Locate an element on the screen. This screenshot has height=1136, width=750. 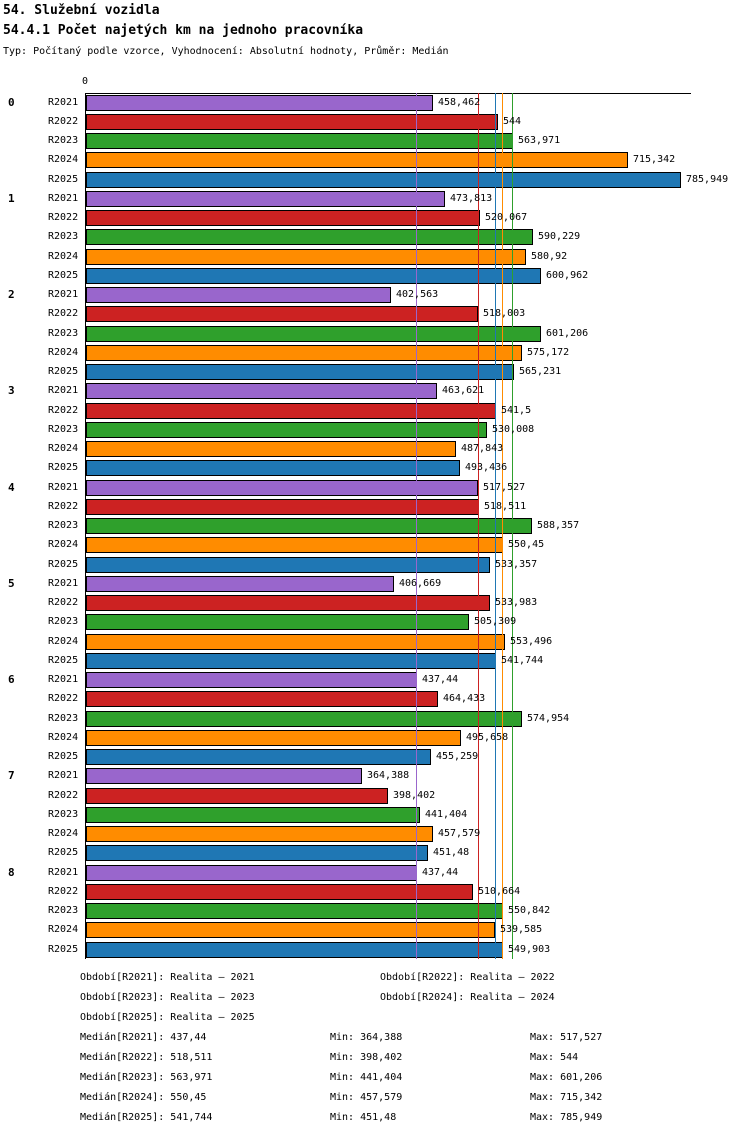
bar-value-label: 520,067 is located at coordinates (506, 217).